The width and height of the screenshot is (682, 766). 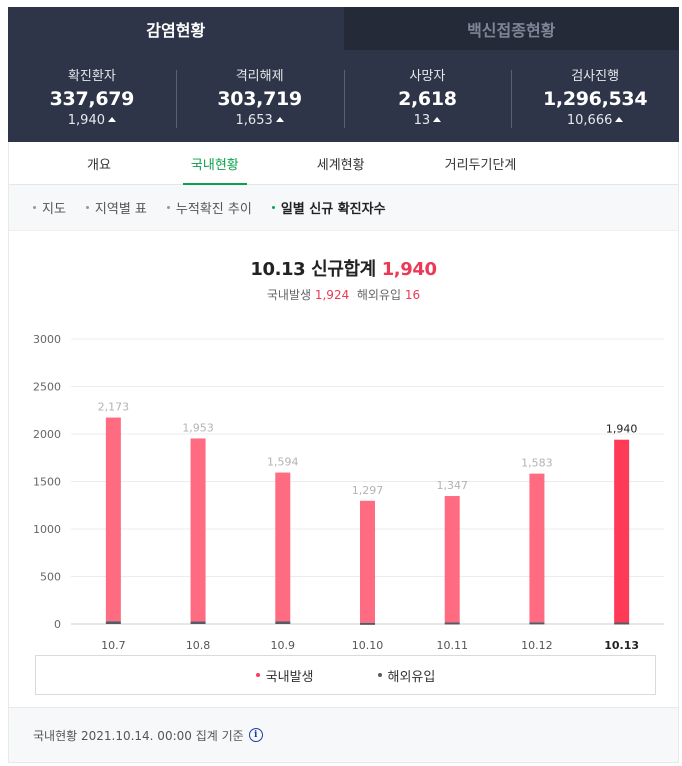 I want to click on filter-label: 누적확진 추이, so click(x=213, y=209).